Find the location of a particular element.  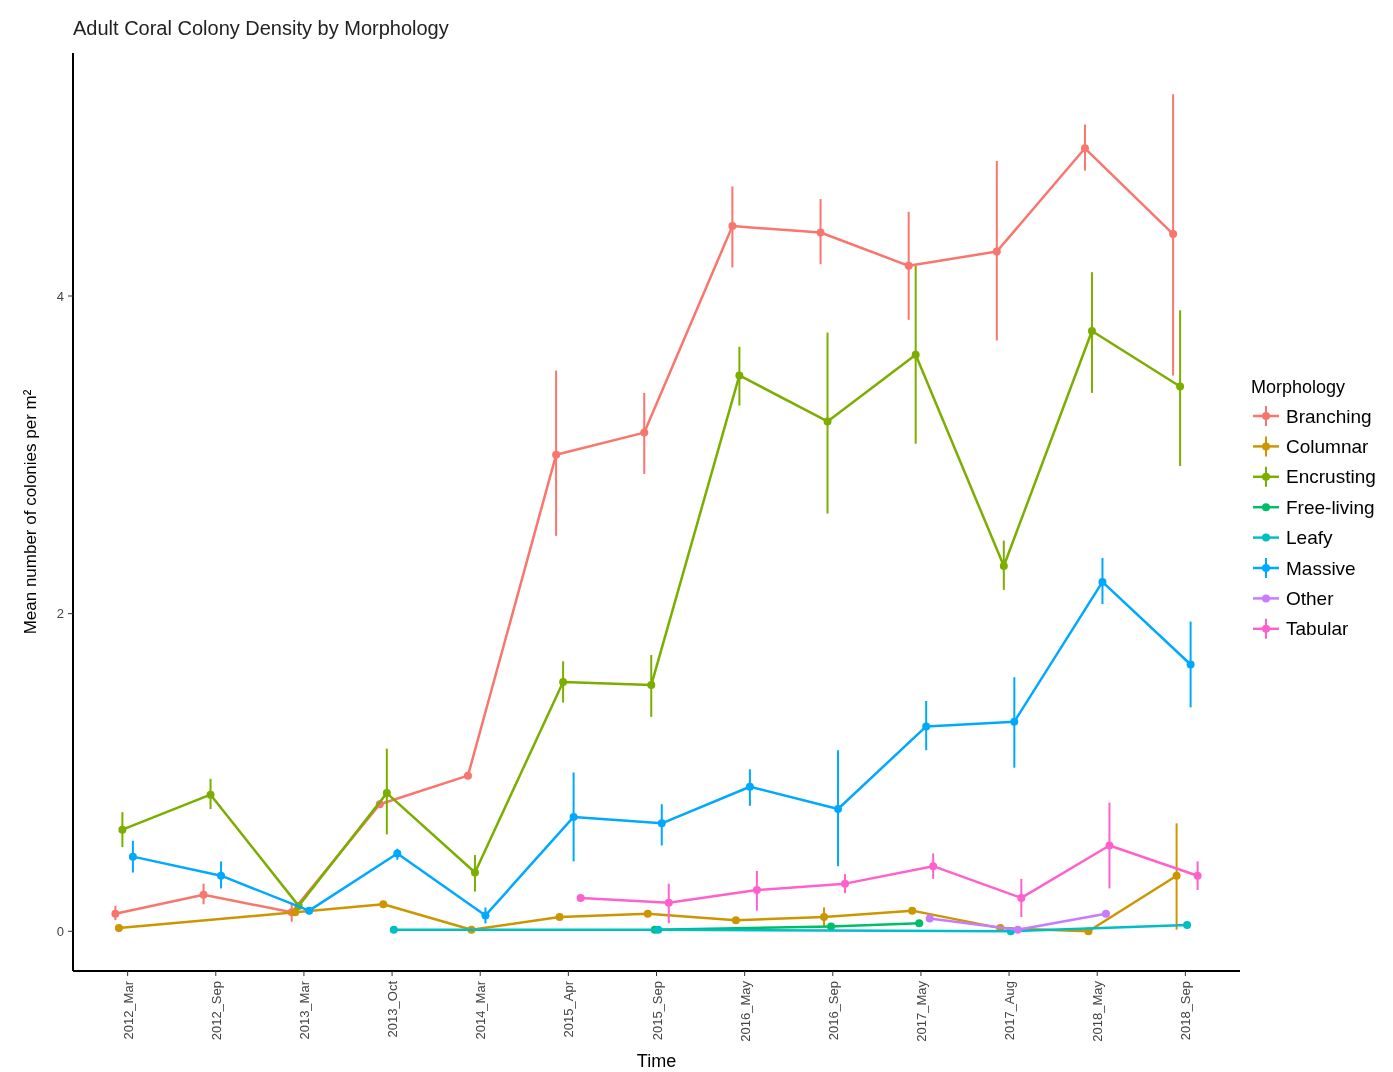

x-tick-label: 2014_Mar is located at coordinates (481, 1010).